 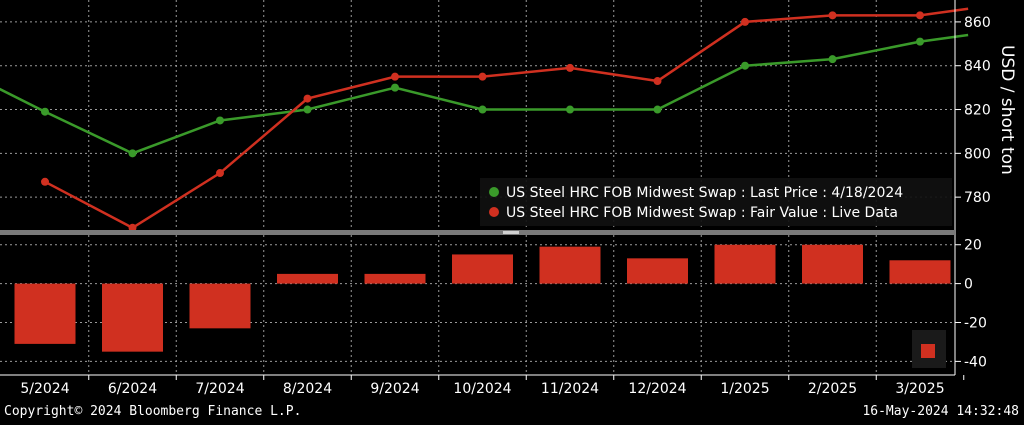 What do you see at coordinates (570, 389) in the screenshot?
I see `x-tick-label: 11/2024` at bounding box center [570, 389].